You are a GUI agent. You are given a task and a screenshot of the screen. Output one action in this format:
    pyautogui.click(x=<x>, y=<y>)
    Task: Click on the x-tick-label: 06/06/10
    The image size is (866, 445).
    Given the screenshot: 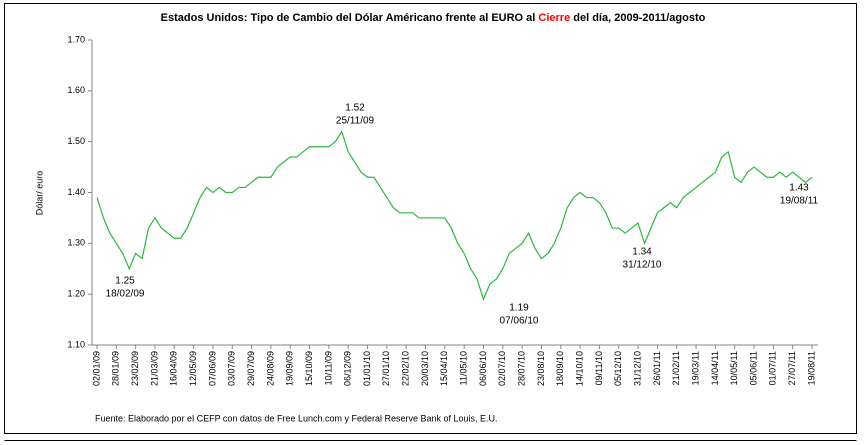 What is the action you would take?
    pyautogui.click(x=483, y=368)
    